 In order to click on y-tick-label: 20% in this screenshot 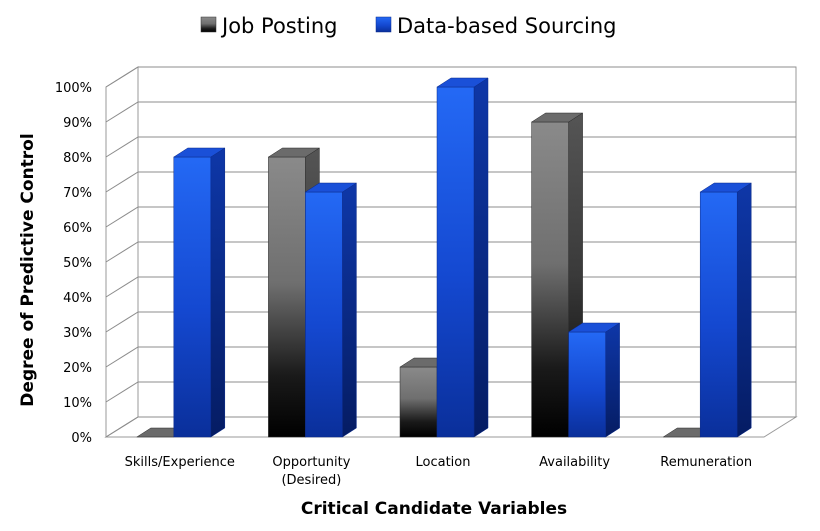, I will do `click(77, 368)`.